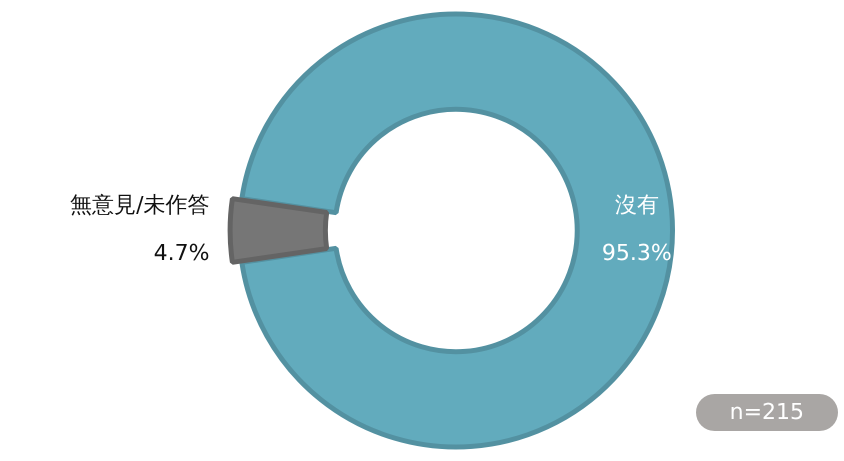  I want to click on data-label: 4.7%, so click(182, 253).